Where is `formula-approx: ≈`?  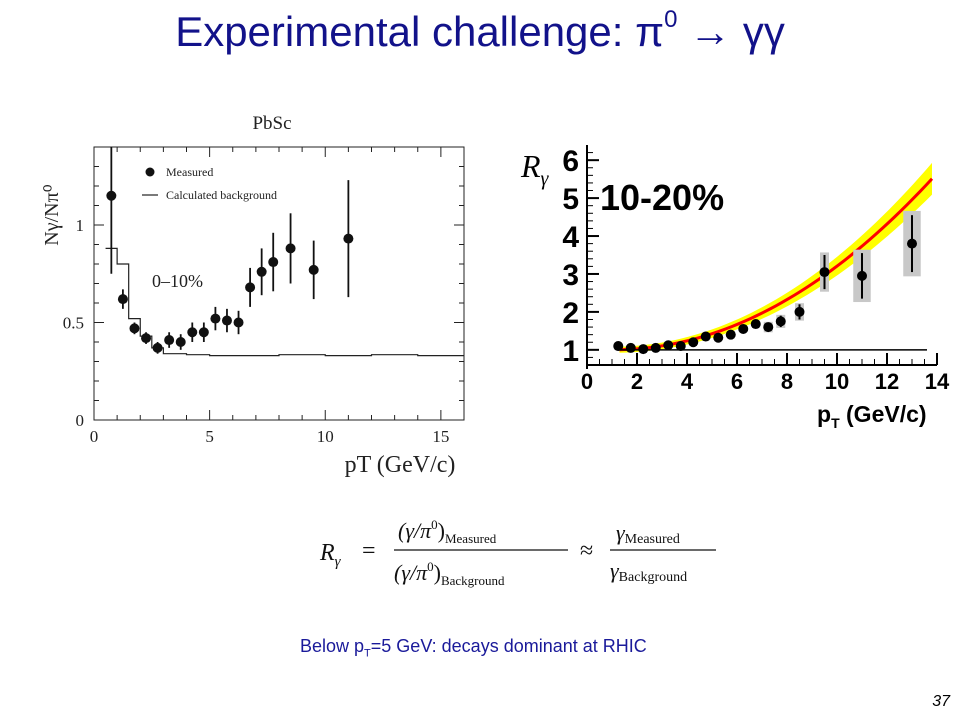 formula-approx: ≈ is located at coordinates (586, 551).